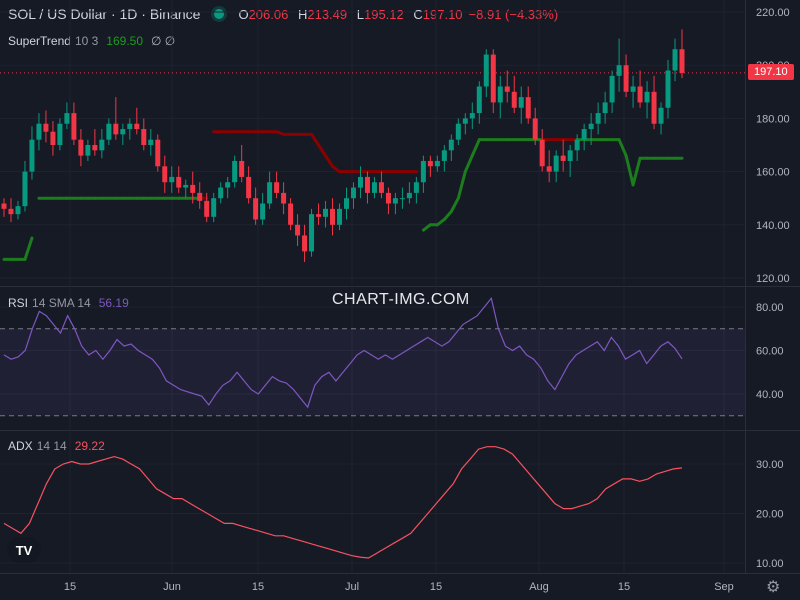 This screenshot has width=800, height=600. I want to click on supertrend-legend: SuperTrend 10 3 169.50 ∅ ∅, so click(91, 41).